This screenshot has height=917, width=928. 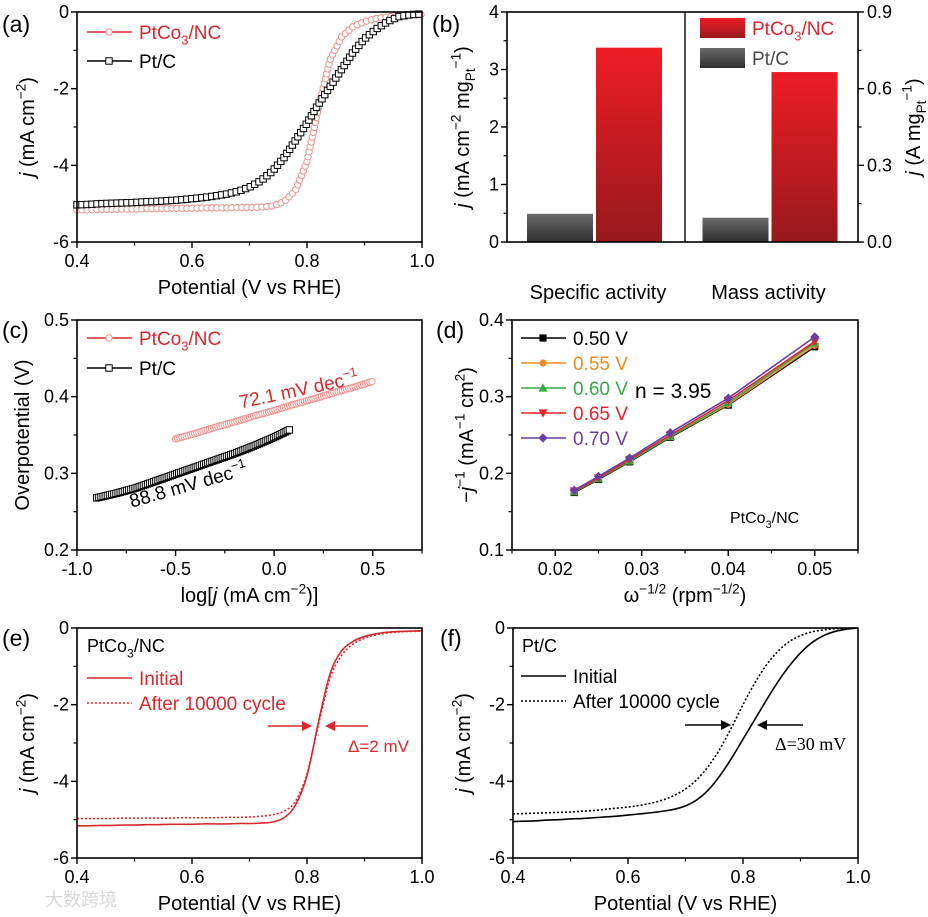 What do you see at coordinates (879, 89) in the screenshot?
I see `y-right-tick-label: 0.6` at bounding box center [879, 89].